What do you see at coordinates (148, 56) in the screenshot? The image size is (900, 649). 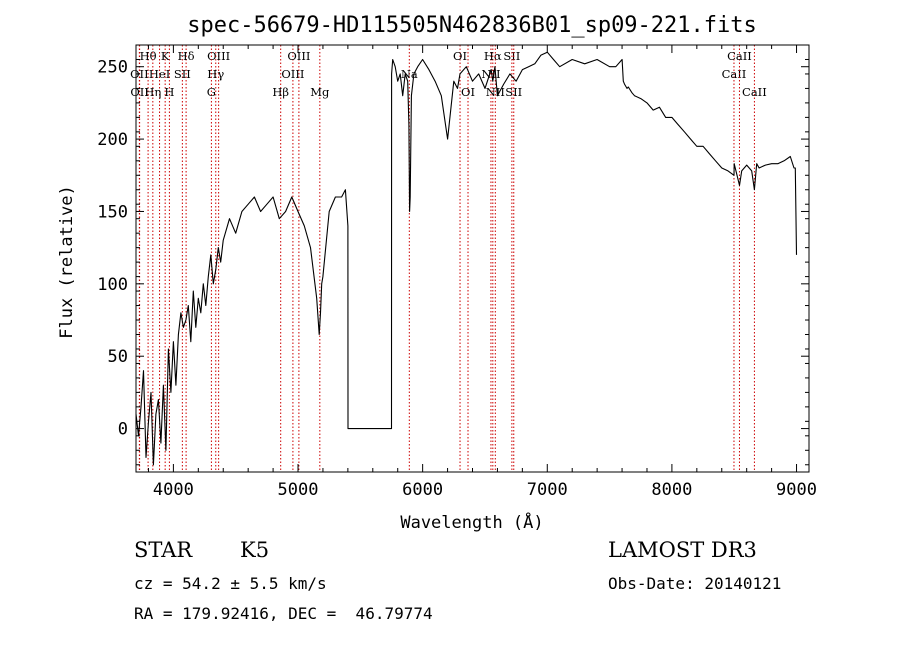 I see `line-marker-label: Hθ` at bounding box center [148, 56].